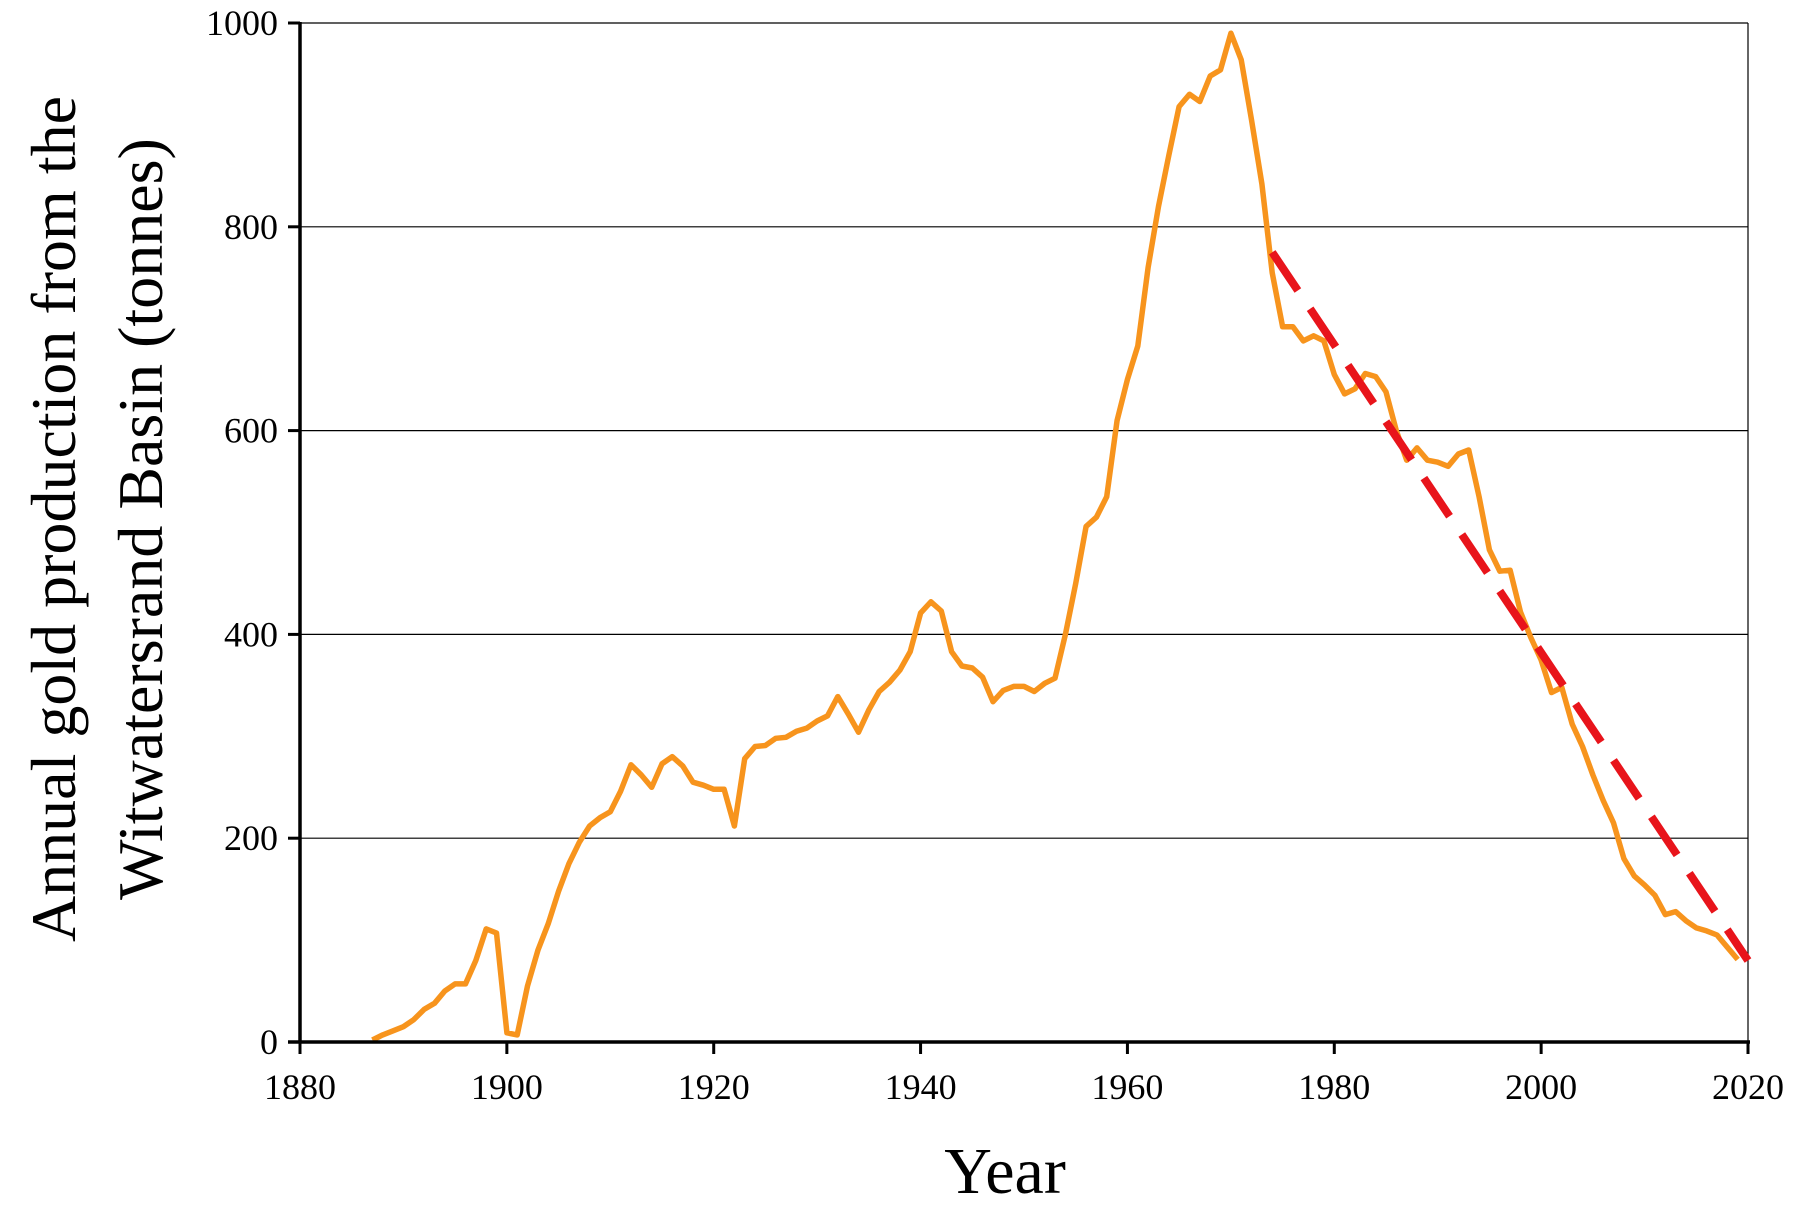 The image size is (1793, 1218). I want to click on y-tick-label-400: 400, so click(251, 634).